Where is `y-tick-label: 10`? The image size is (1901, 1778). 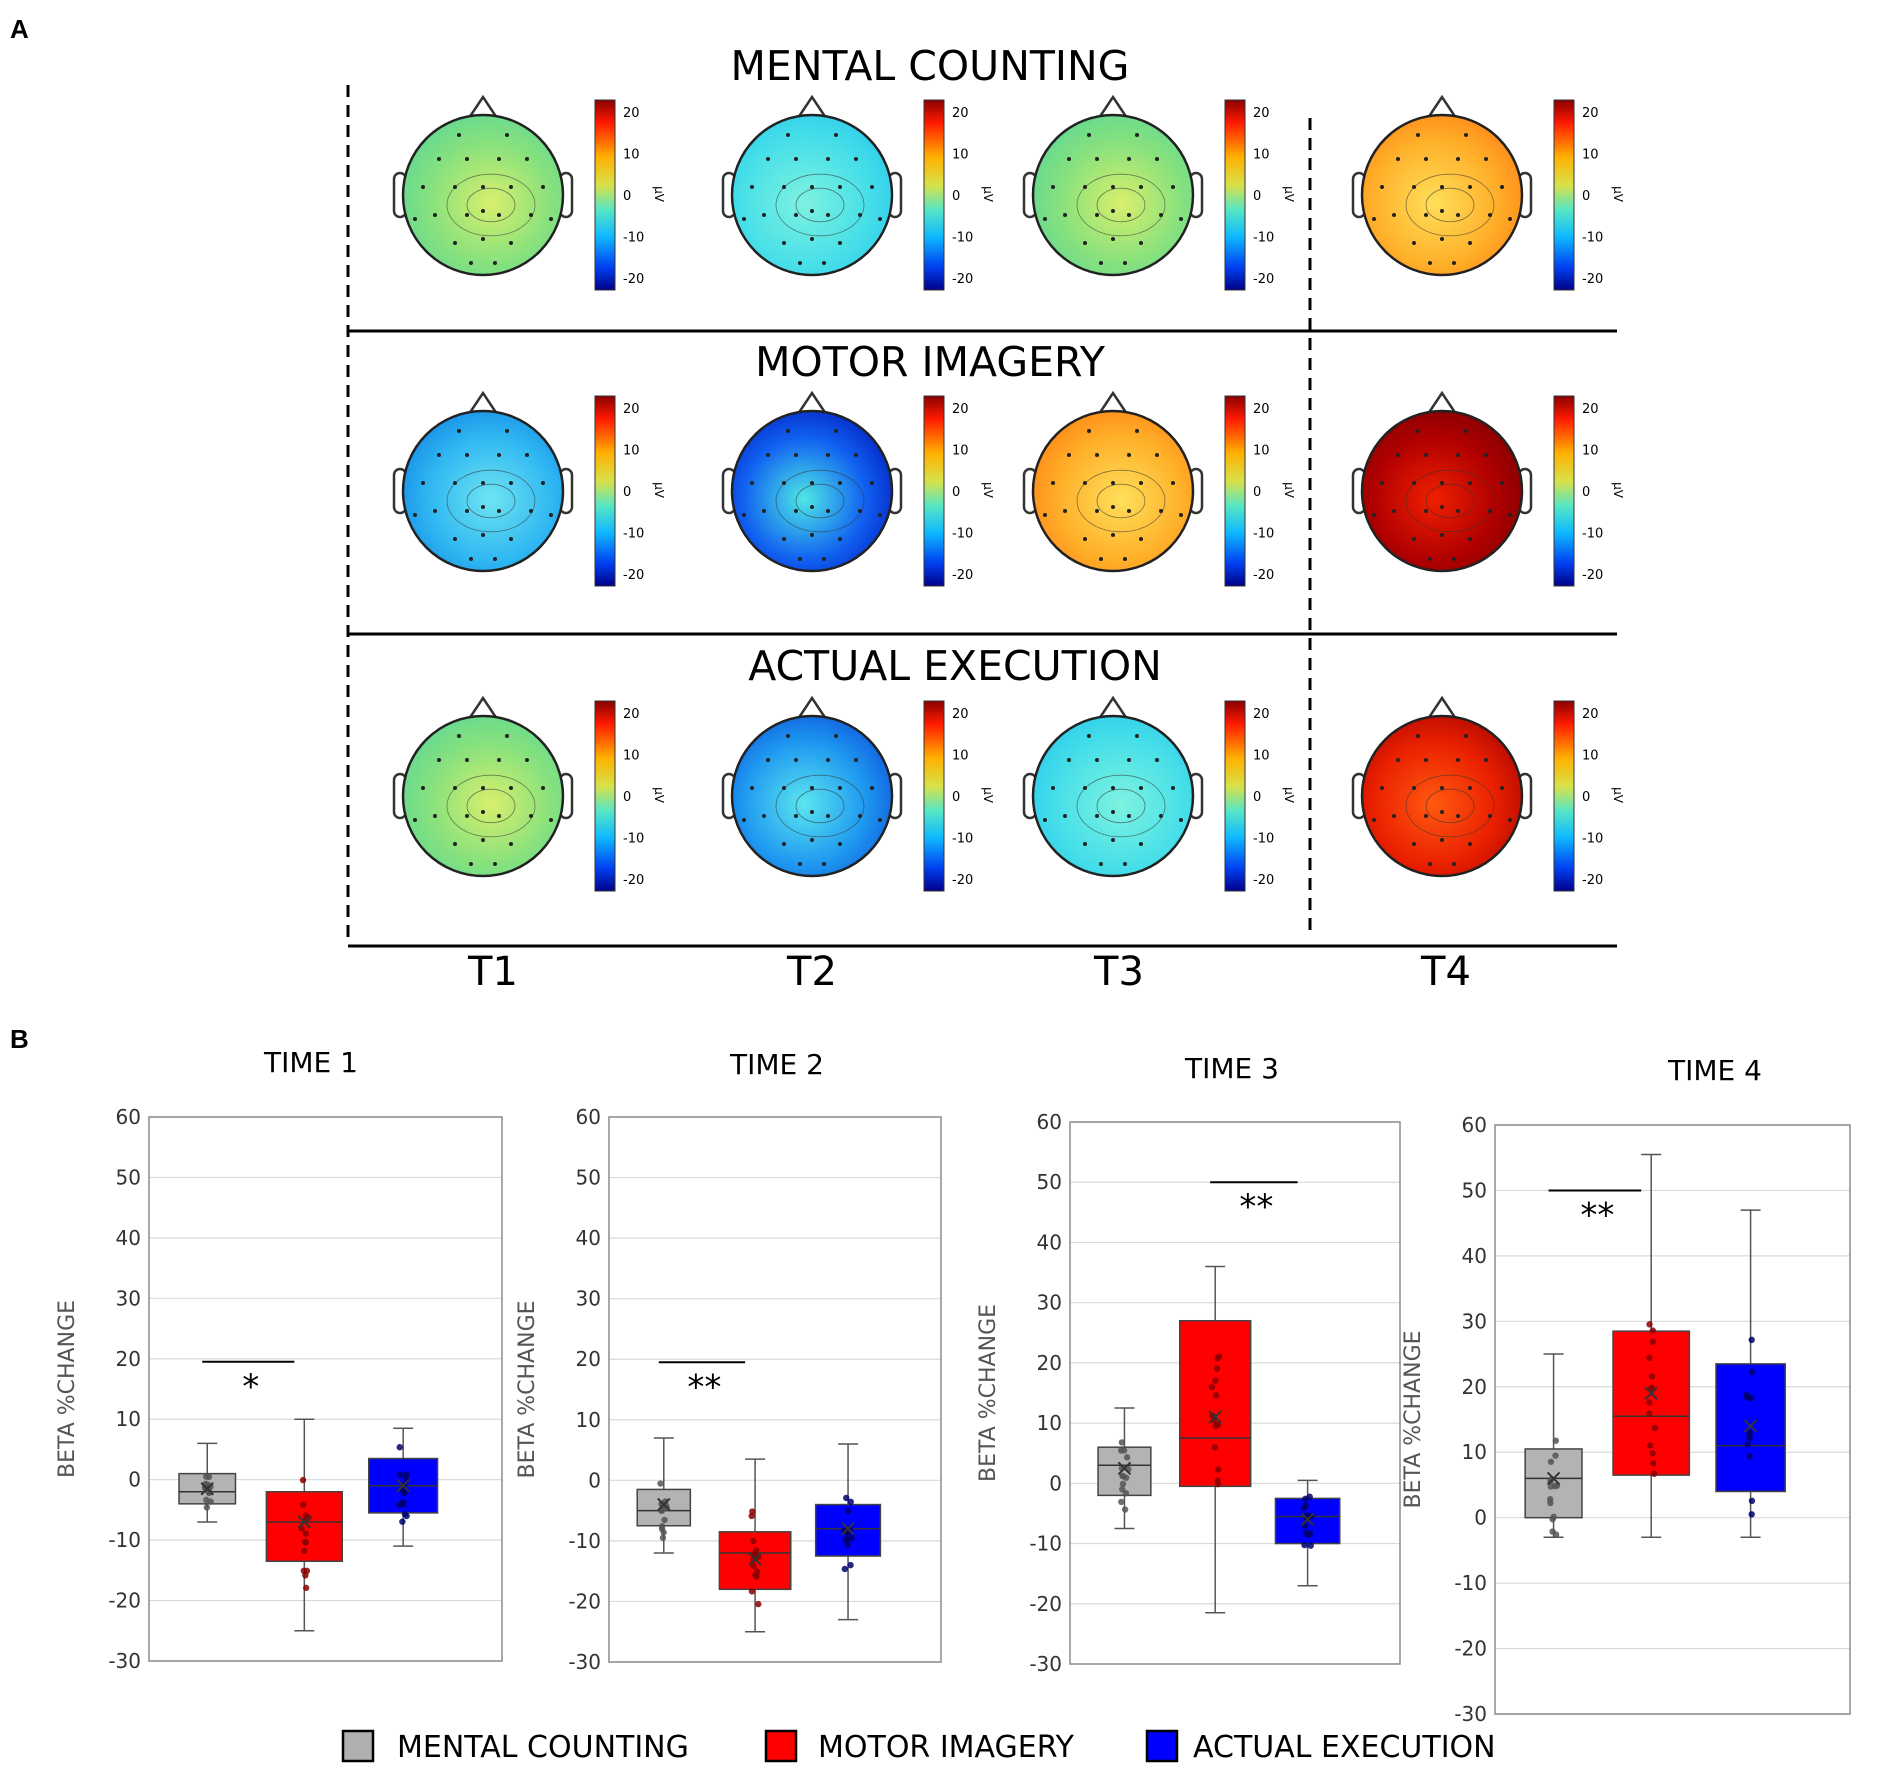 y-tick-label: 10 is located at coordinates (588, 1420).